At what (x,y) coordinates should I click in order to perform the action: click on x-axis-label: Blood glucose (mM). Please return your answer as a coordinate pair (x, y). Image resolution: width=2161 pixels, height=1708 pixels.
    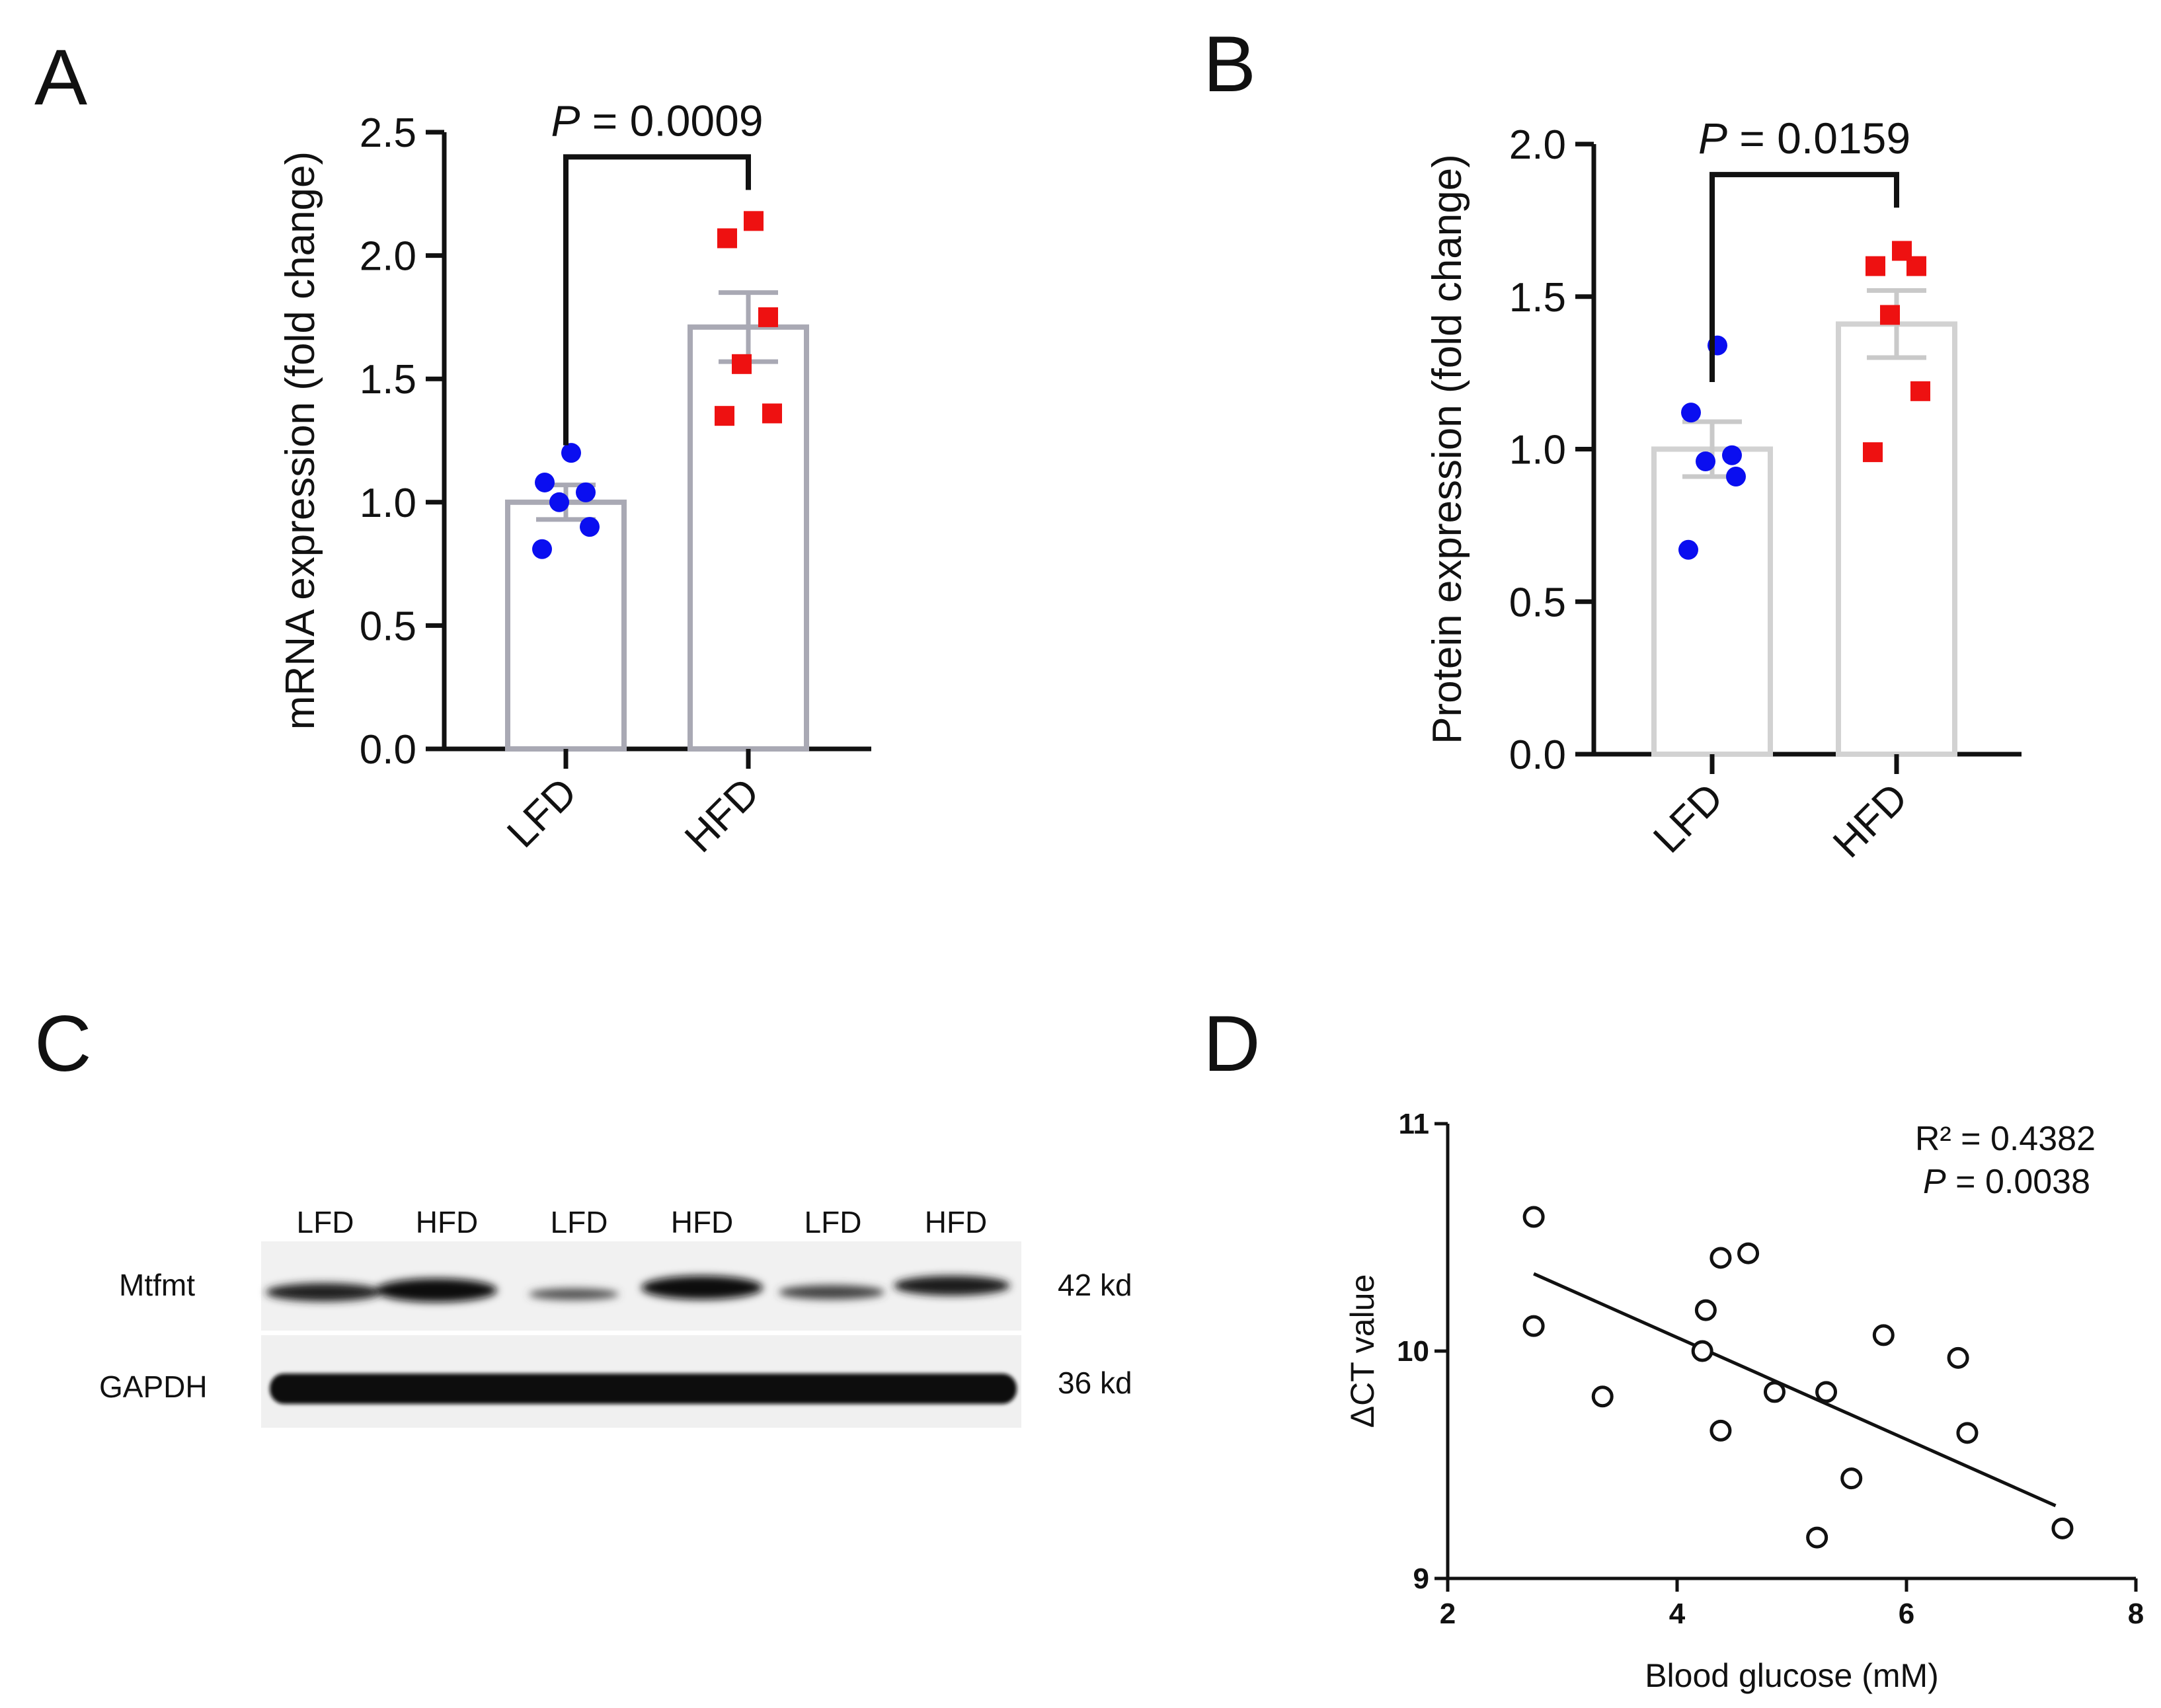
    Looking at the image, I should click on (1792, 1675).